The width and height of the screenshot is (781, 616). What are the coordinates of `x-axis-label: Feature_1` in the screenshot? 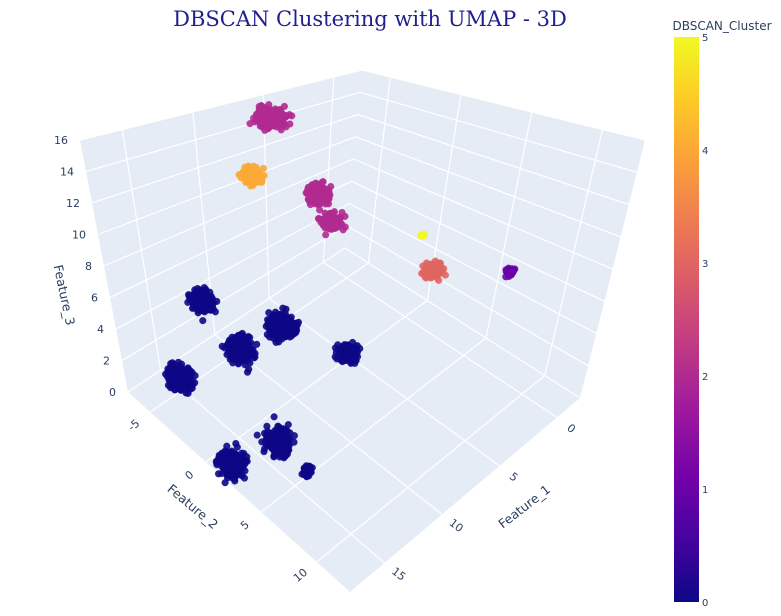 It's located at (524, 507).